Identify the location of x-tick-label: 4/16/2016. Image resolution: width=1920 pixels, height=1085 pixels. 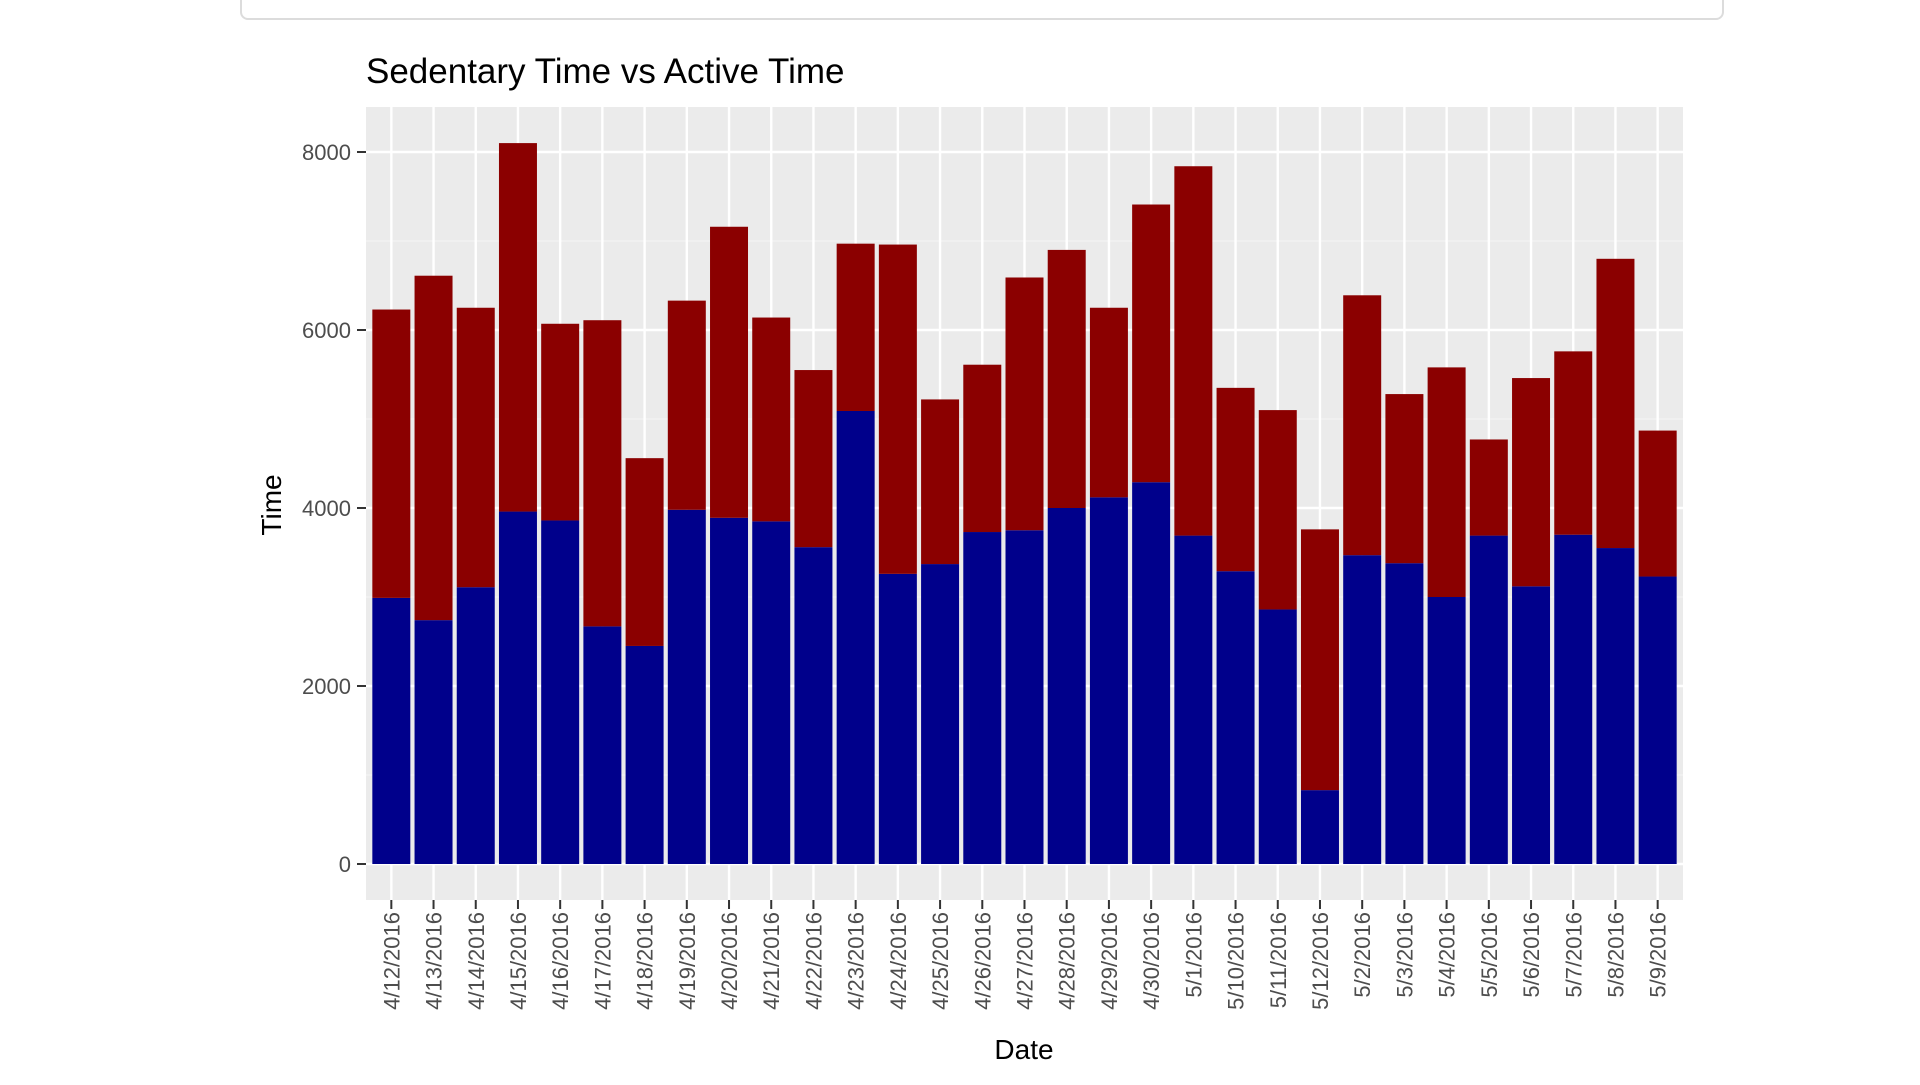
(560, 961).